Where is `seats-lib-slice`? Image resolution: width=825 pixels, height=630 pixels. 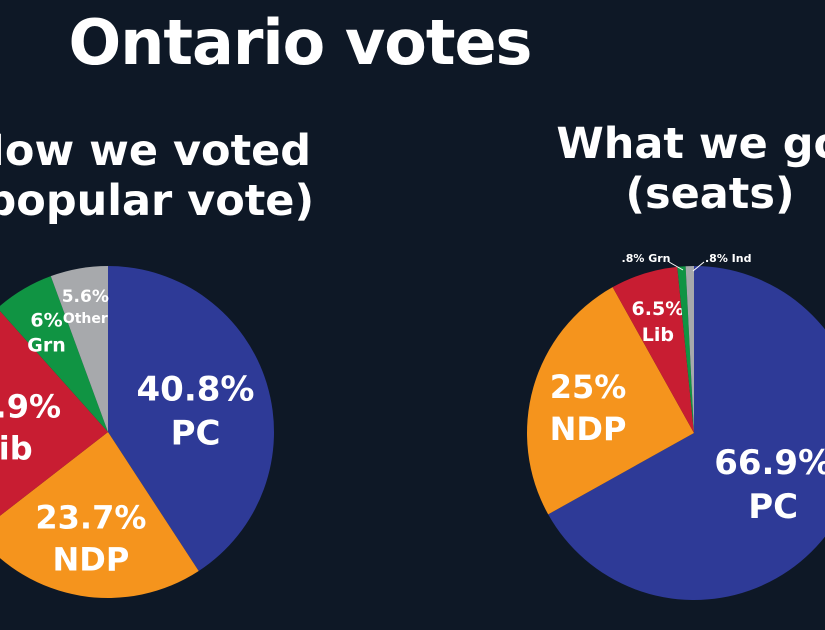
seats-lib-slice is located at coordinates (653, 349).